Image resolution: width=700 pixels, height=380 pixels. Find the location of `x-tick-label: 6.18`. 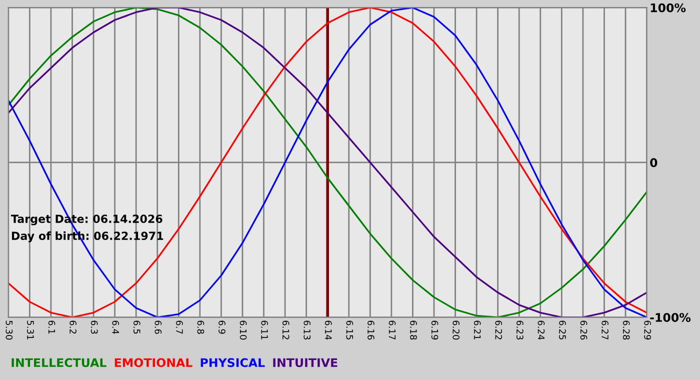

x-tick-label: 6.18 is located at coordinates (413, 330).